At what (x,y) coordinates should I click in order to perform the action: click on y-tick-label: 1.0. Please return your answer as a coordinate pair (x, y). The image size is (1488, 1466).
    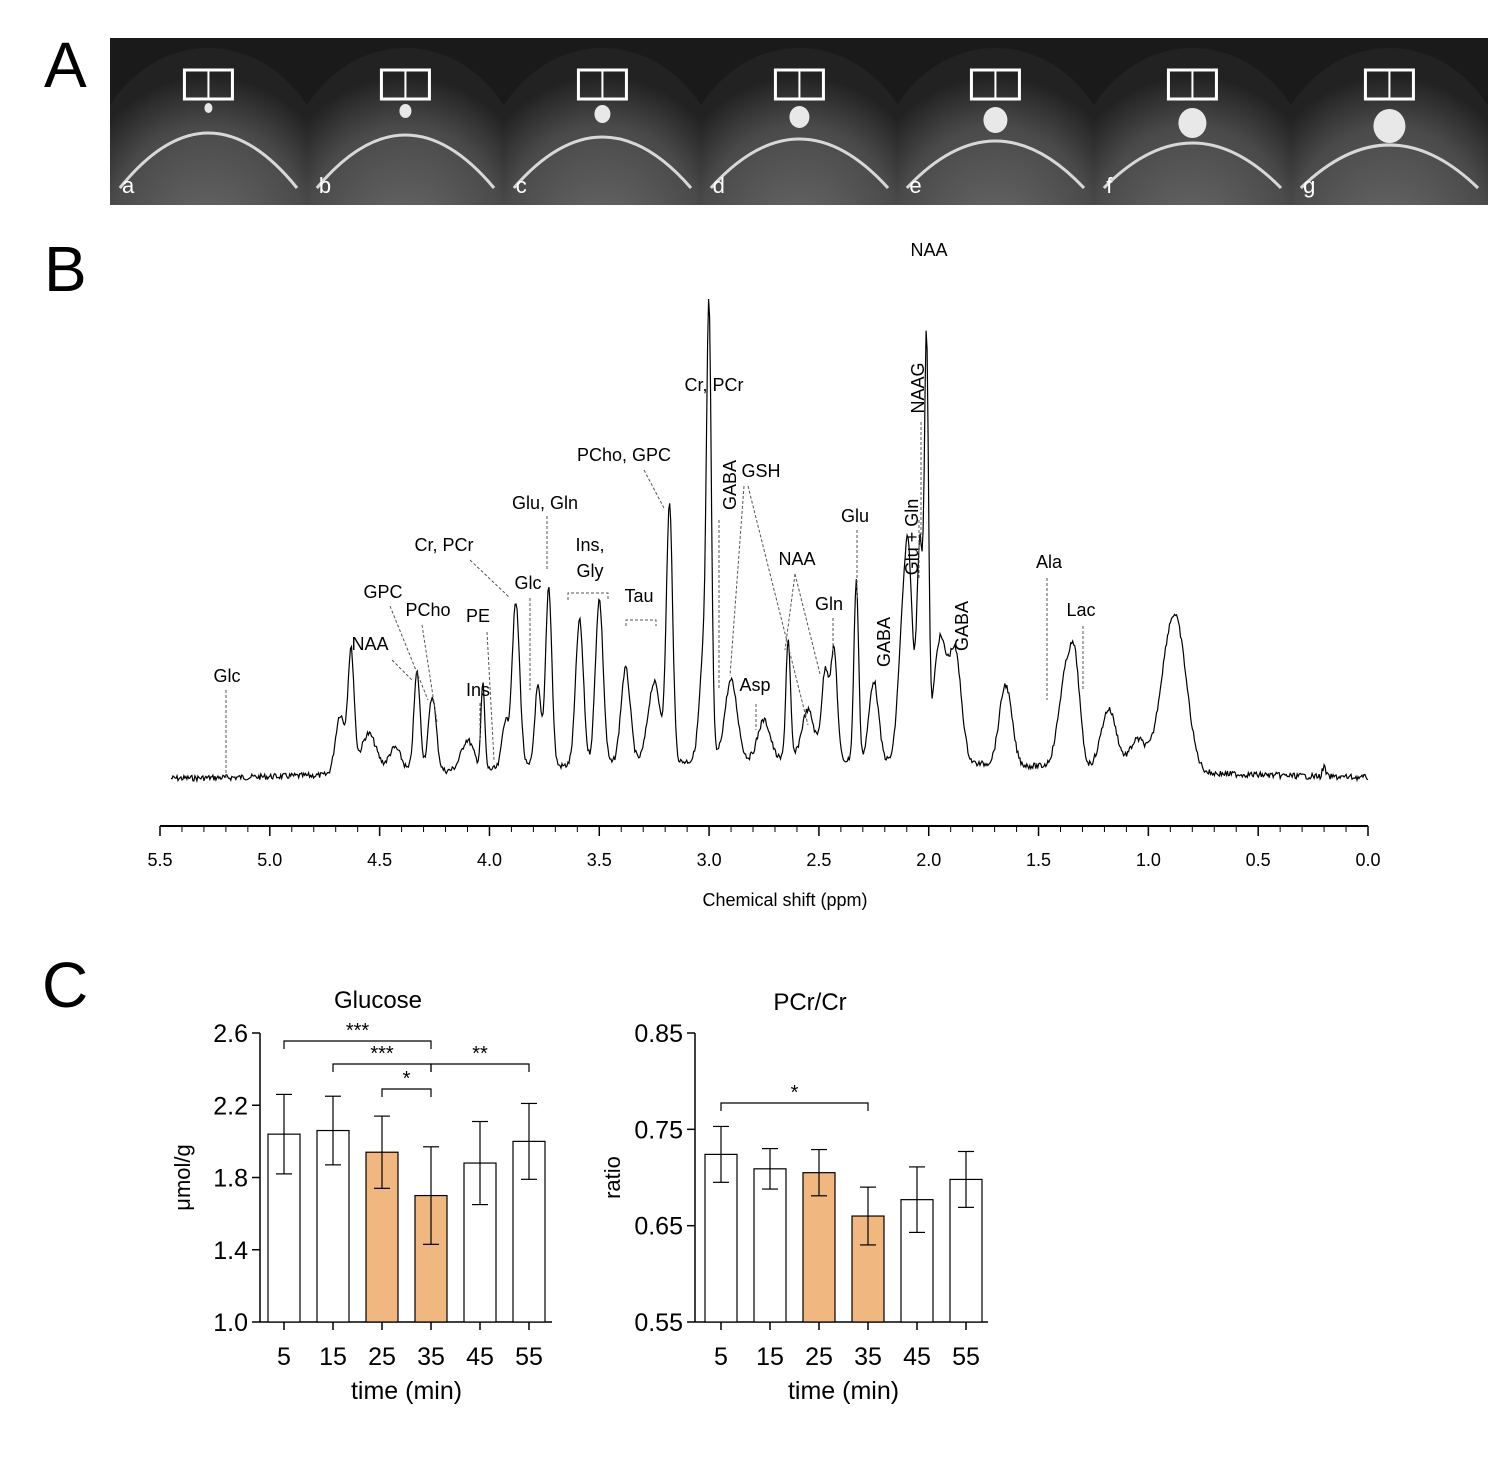
    Looking at the image, I should click on (230, 1323).